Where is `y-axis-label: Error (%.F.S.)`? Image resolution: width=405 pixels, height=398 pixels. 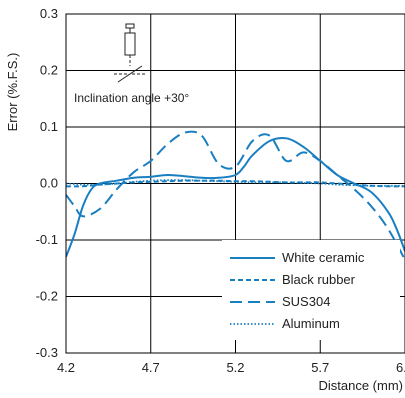 y-axis-label: Error (%.F.S.) is located at coordinates (12, 92).